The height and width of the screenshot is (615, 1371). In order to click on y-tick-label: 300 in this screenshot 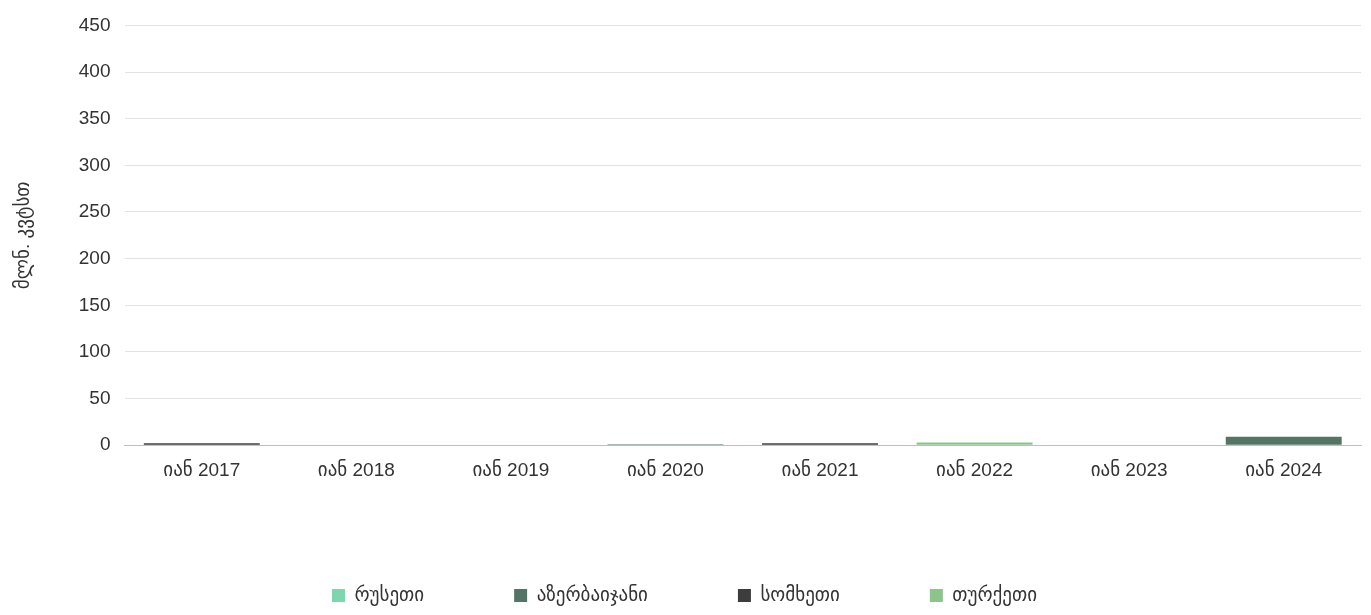, I will do `click(94, 164)`.